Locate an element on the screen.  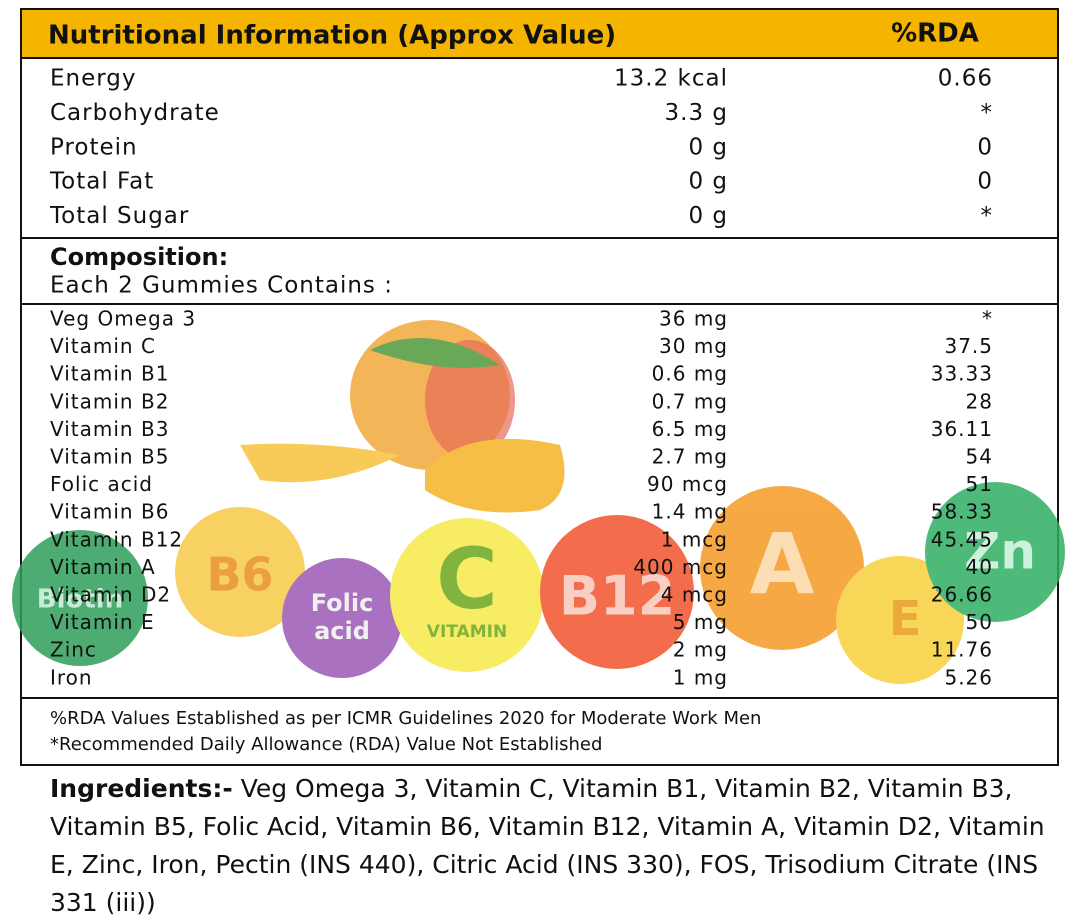
nutrient-amount: 0.7 mg is located at coordinates (690, 401).